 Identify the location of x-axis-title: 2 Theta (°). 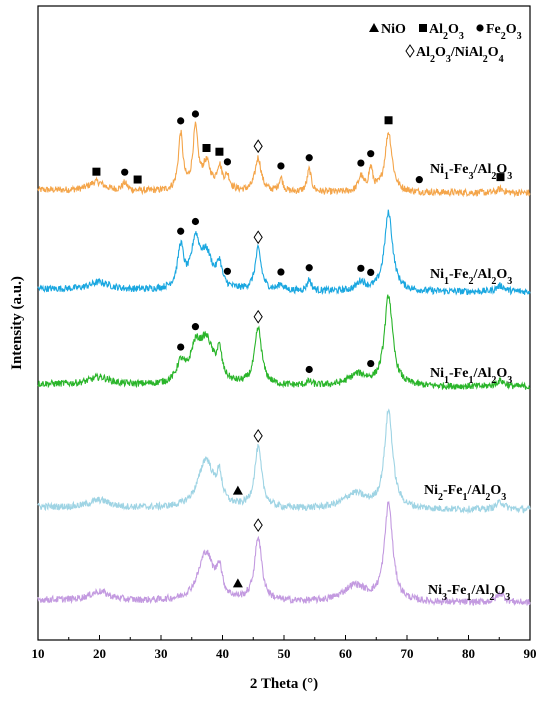
(284, 684).